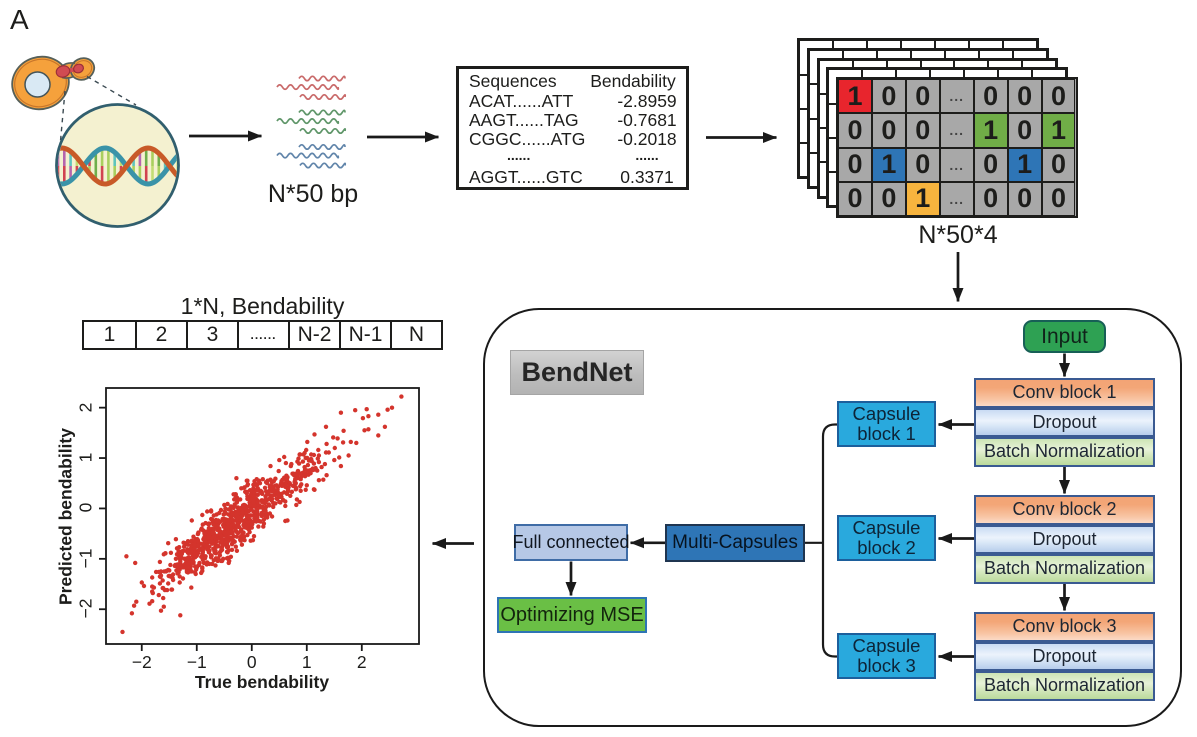 The height and width of the screenshot is (737, 1197). I want to click on conv-block-3: Conv block 3, so click(1064, 627).